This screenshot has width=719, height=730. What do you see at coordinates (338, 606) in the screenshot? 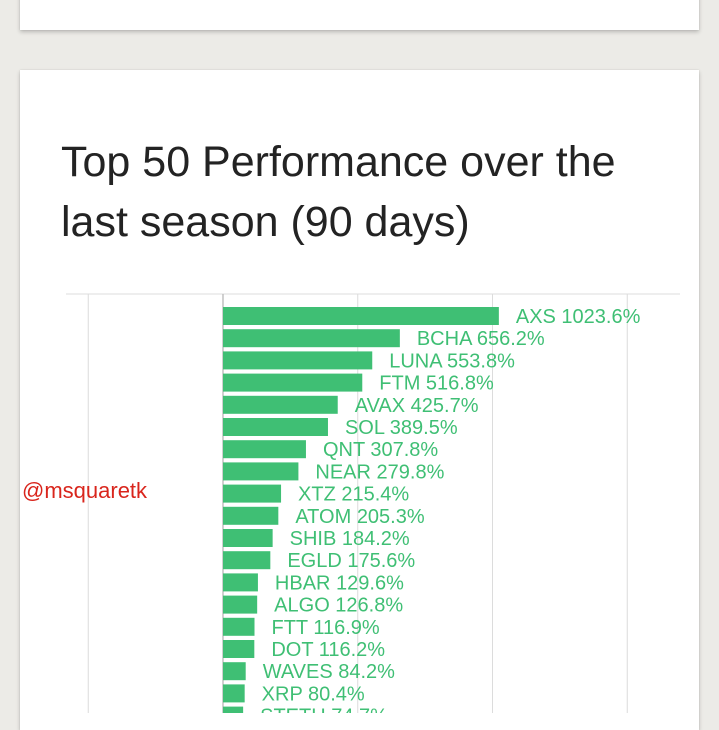
I see `data-label-algo: ALGO 126.8%` at bounding box center [338, 606].